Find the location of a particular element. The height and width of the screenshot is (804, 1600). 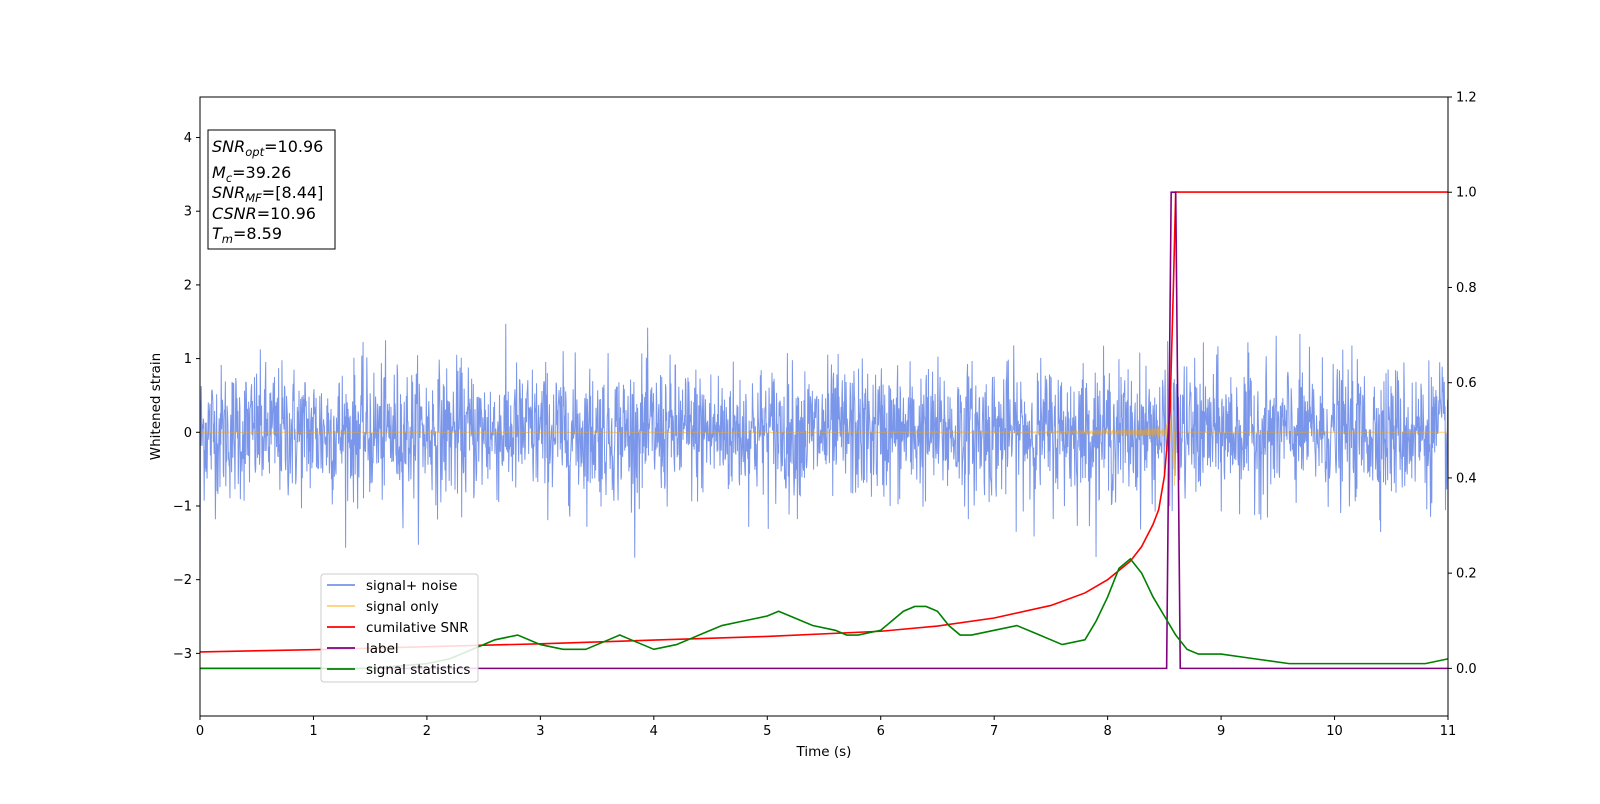

annotation-symbol: M is located at coordinates (219, 172).